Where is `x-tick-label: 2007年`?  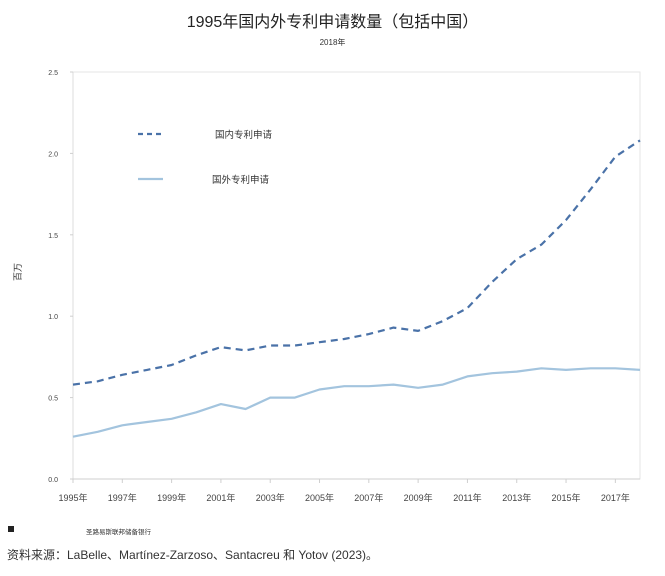 x-tick-label: 2007年 is located at coordinates (368, 497).